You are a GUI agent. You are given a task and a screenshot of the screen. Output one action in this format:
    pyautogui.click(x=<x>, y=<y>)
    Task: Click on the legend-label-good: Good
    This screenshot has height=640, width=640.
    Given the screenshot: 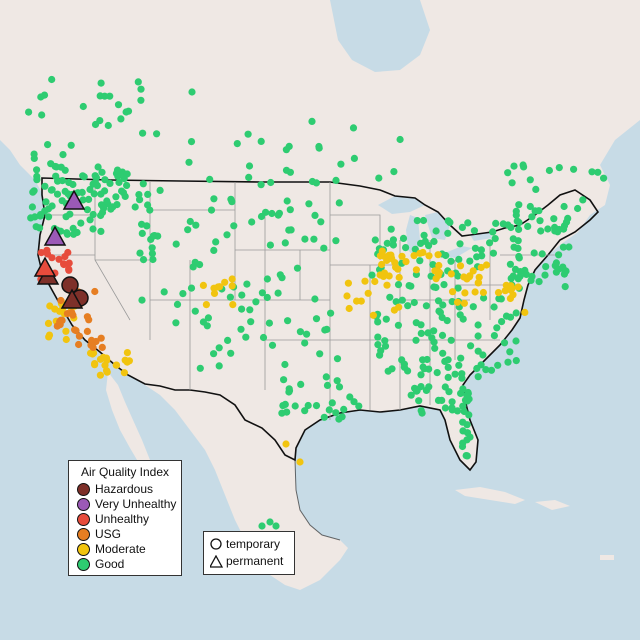 What is the action you would take?
    pyautogui.click(x=110, y=564)
    